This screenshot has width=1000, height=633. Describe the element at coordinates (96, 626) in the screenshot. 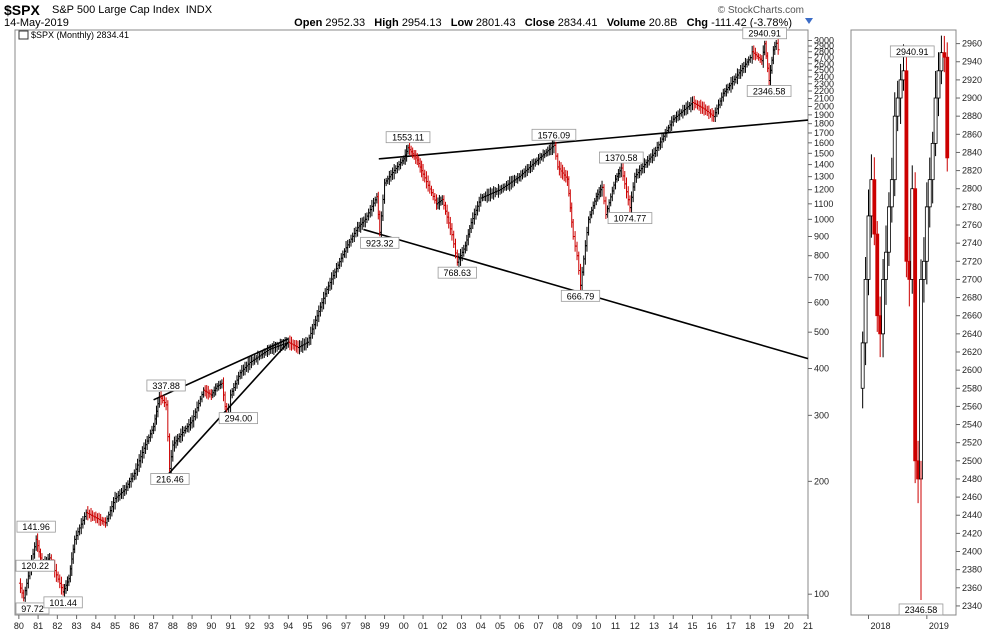

I see `x-tick-label: 84` at that location.